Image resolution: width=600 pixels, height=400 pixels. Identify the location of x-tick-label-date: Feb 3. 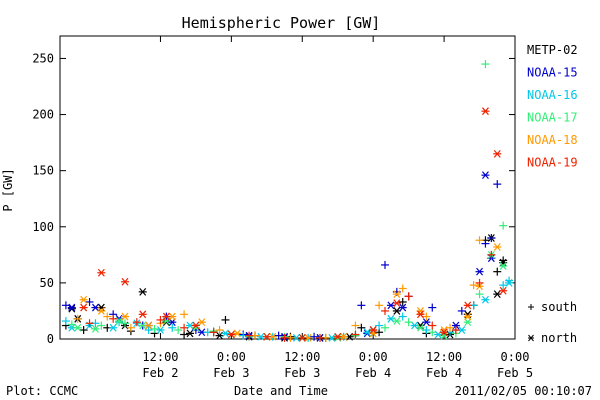
(302, 373).